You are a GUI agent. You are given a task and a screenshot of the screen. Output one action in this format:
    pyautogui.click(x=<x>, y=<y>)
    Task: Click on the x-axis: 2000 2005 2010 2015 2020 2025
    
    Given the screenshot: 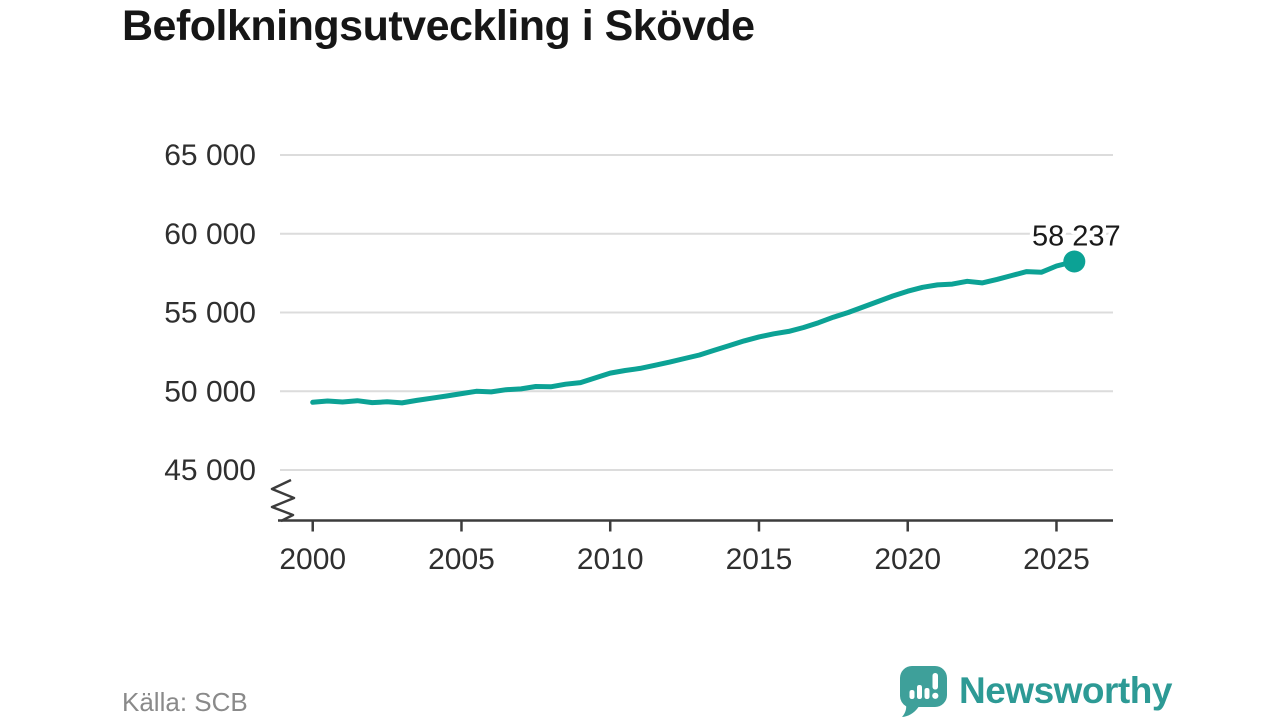 What is the action you would take?
    pyautogui.click(x=695, y=547)
    